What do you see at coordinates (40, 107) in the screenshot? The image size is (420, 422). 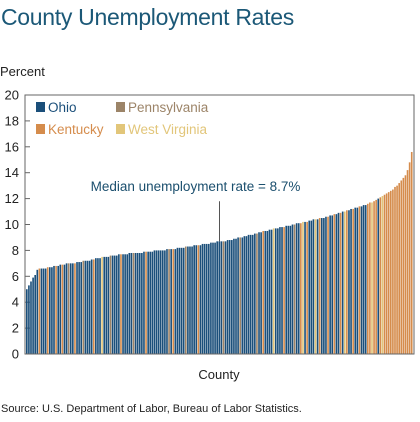 I see `legend-swatch-ohio` at bounding box center [40, 107].